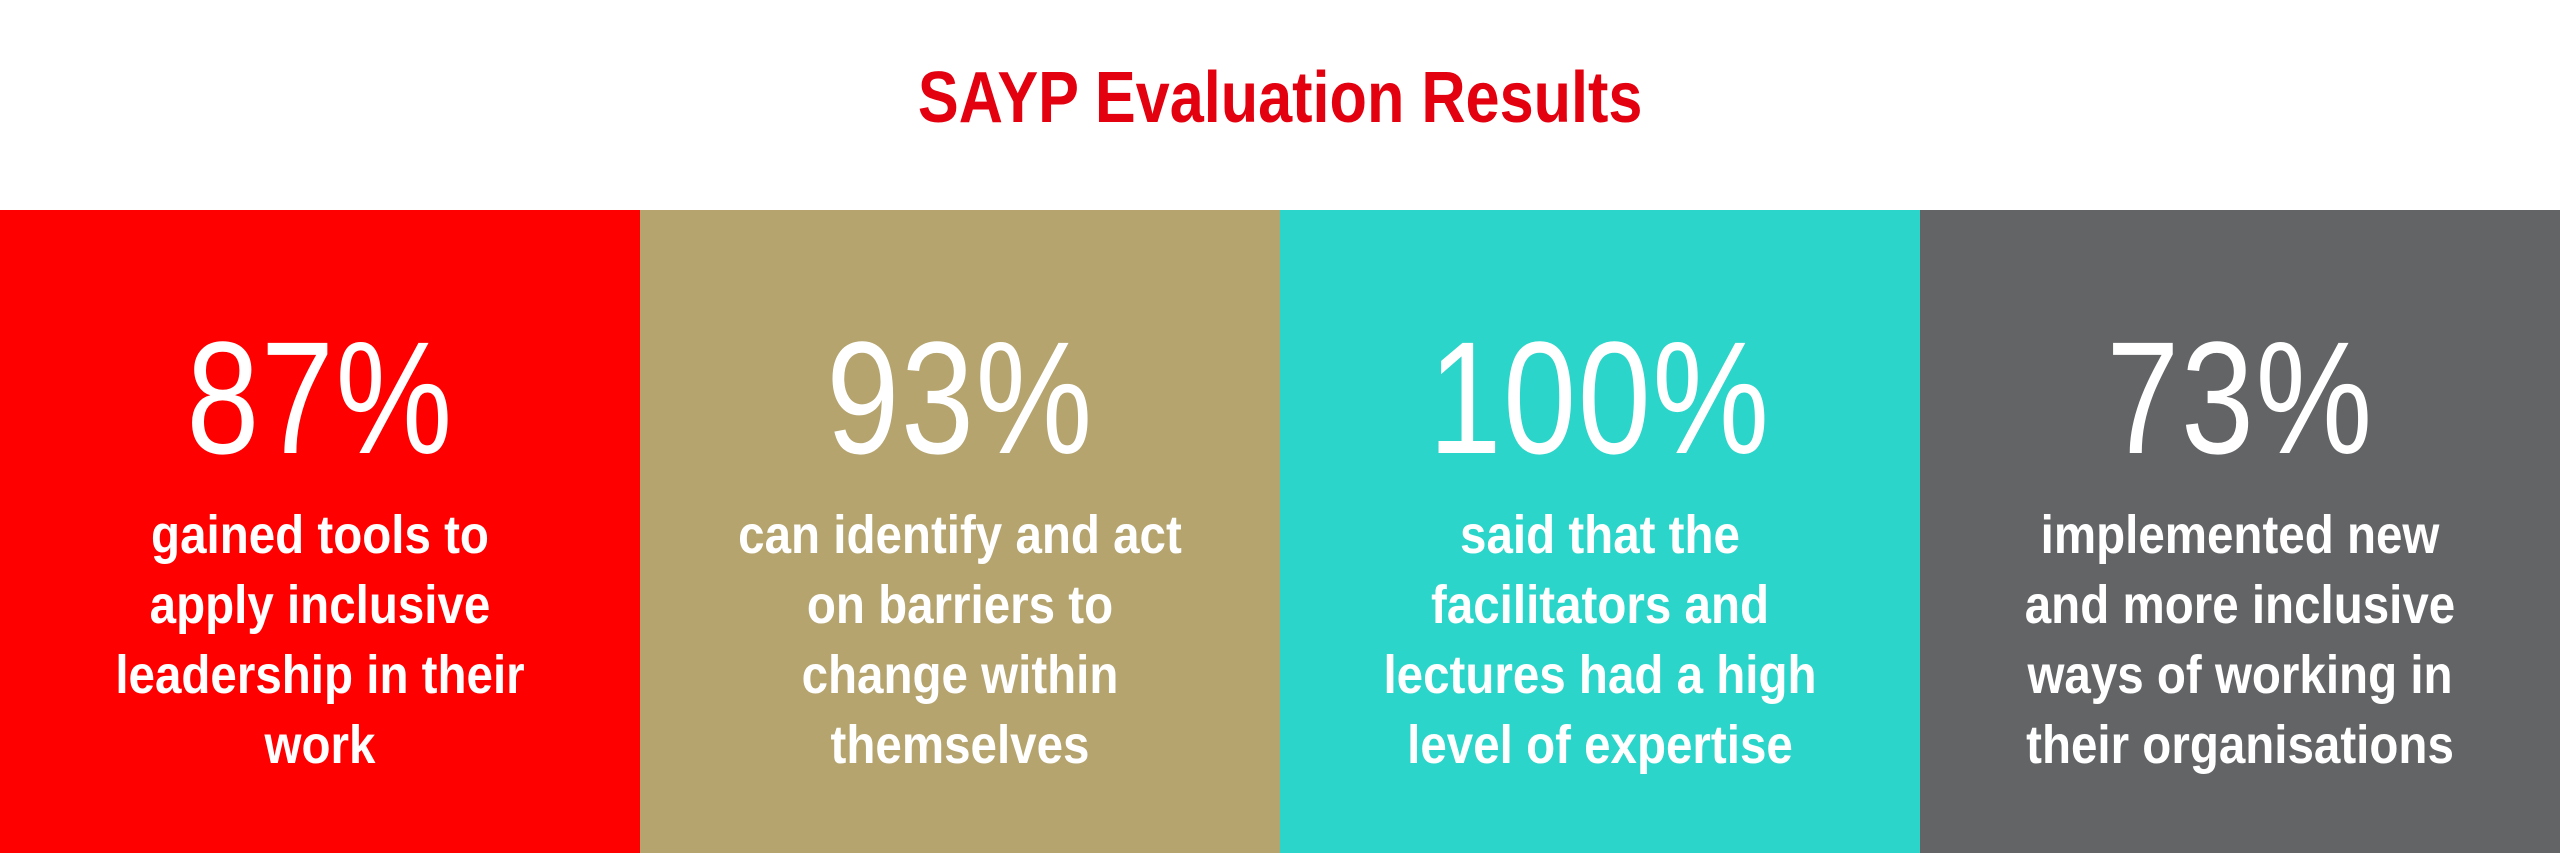 This screenshot has width=2560, height=853. I want to click on stat-value: 93%, so click(960, 397).